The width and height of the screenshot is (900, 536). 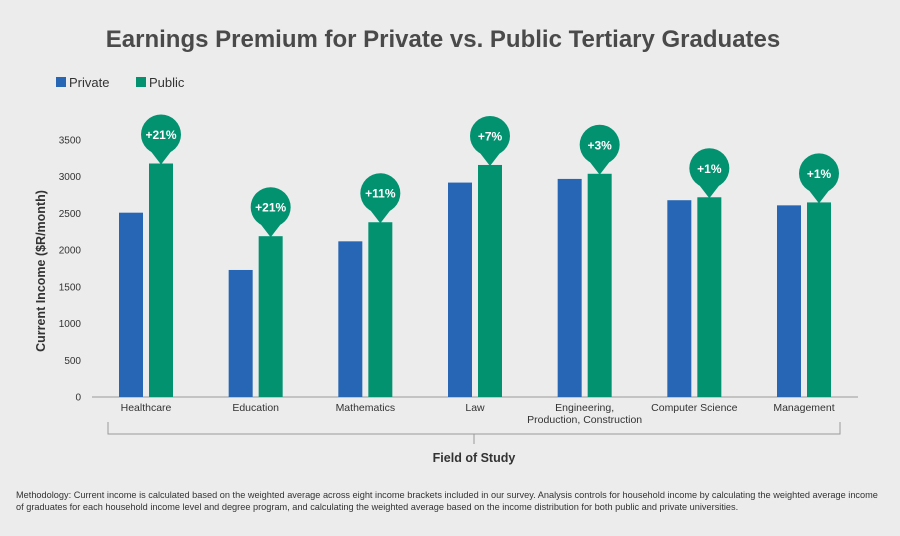 What do you see at coordinates (70, 251) in the screenshot?
I see `y-tick-label: 2000` at bounding box center [70, 251].